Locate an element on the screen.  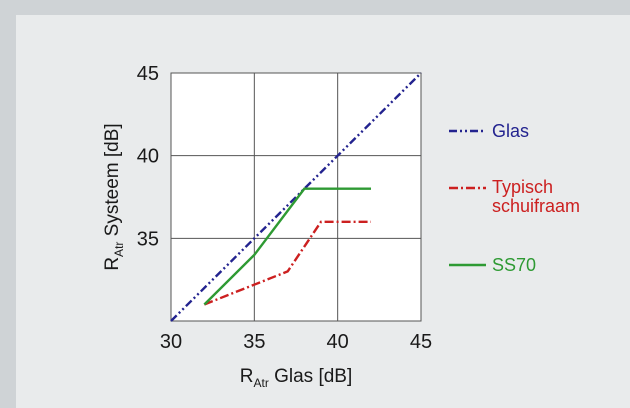
x-tick-label-30: 30 is located at coordinates (171, 342).